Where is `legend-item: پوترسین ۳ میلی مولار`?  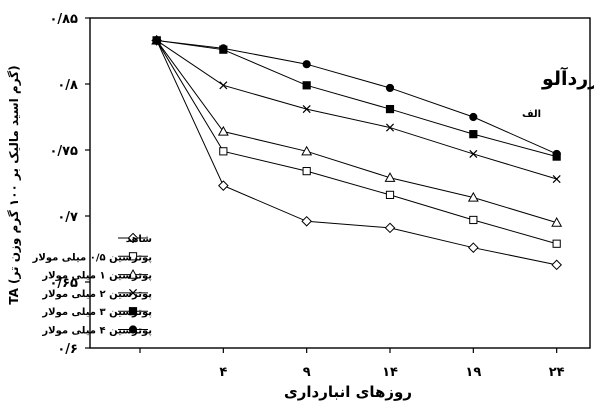 legend-item: پوترسین ۳ میلی مولار is located at coordinates (96, 312).